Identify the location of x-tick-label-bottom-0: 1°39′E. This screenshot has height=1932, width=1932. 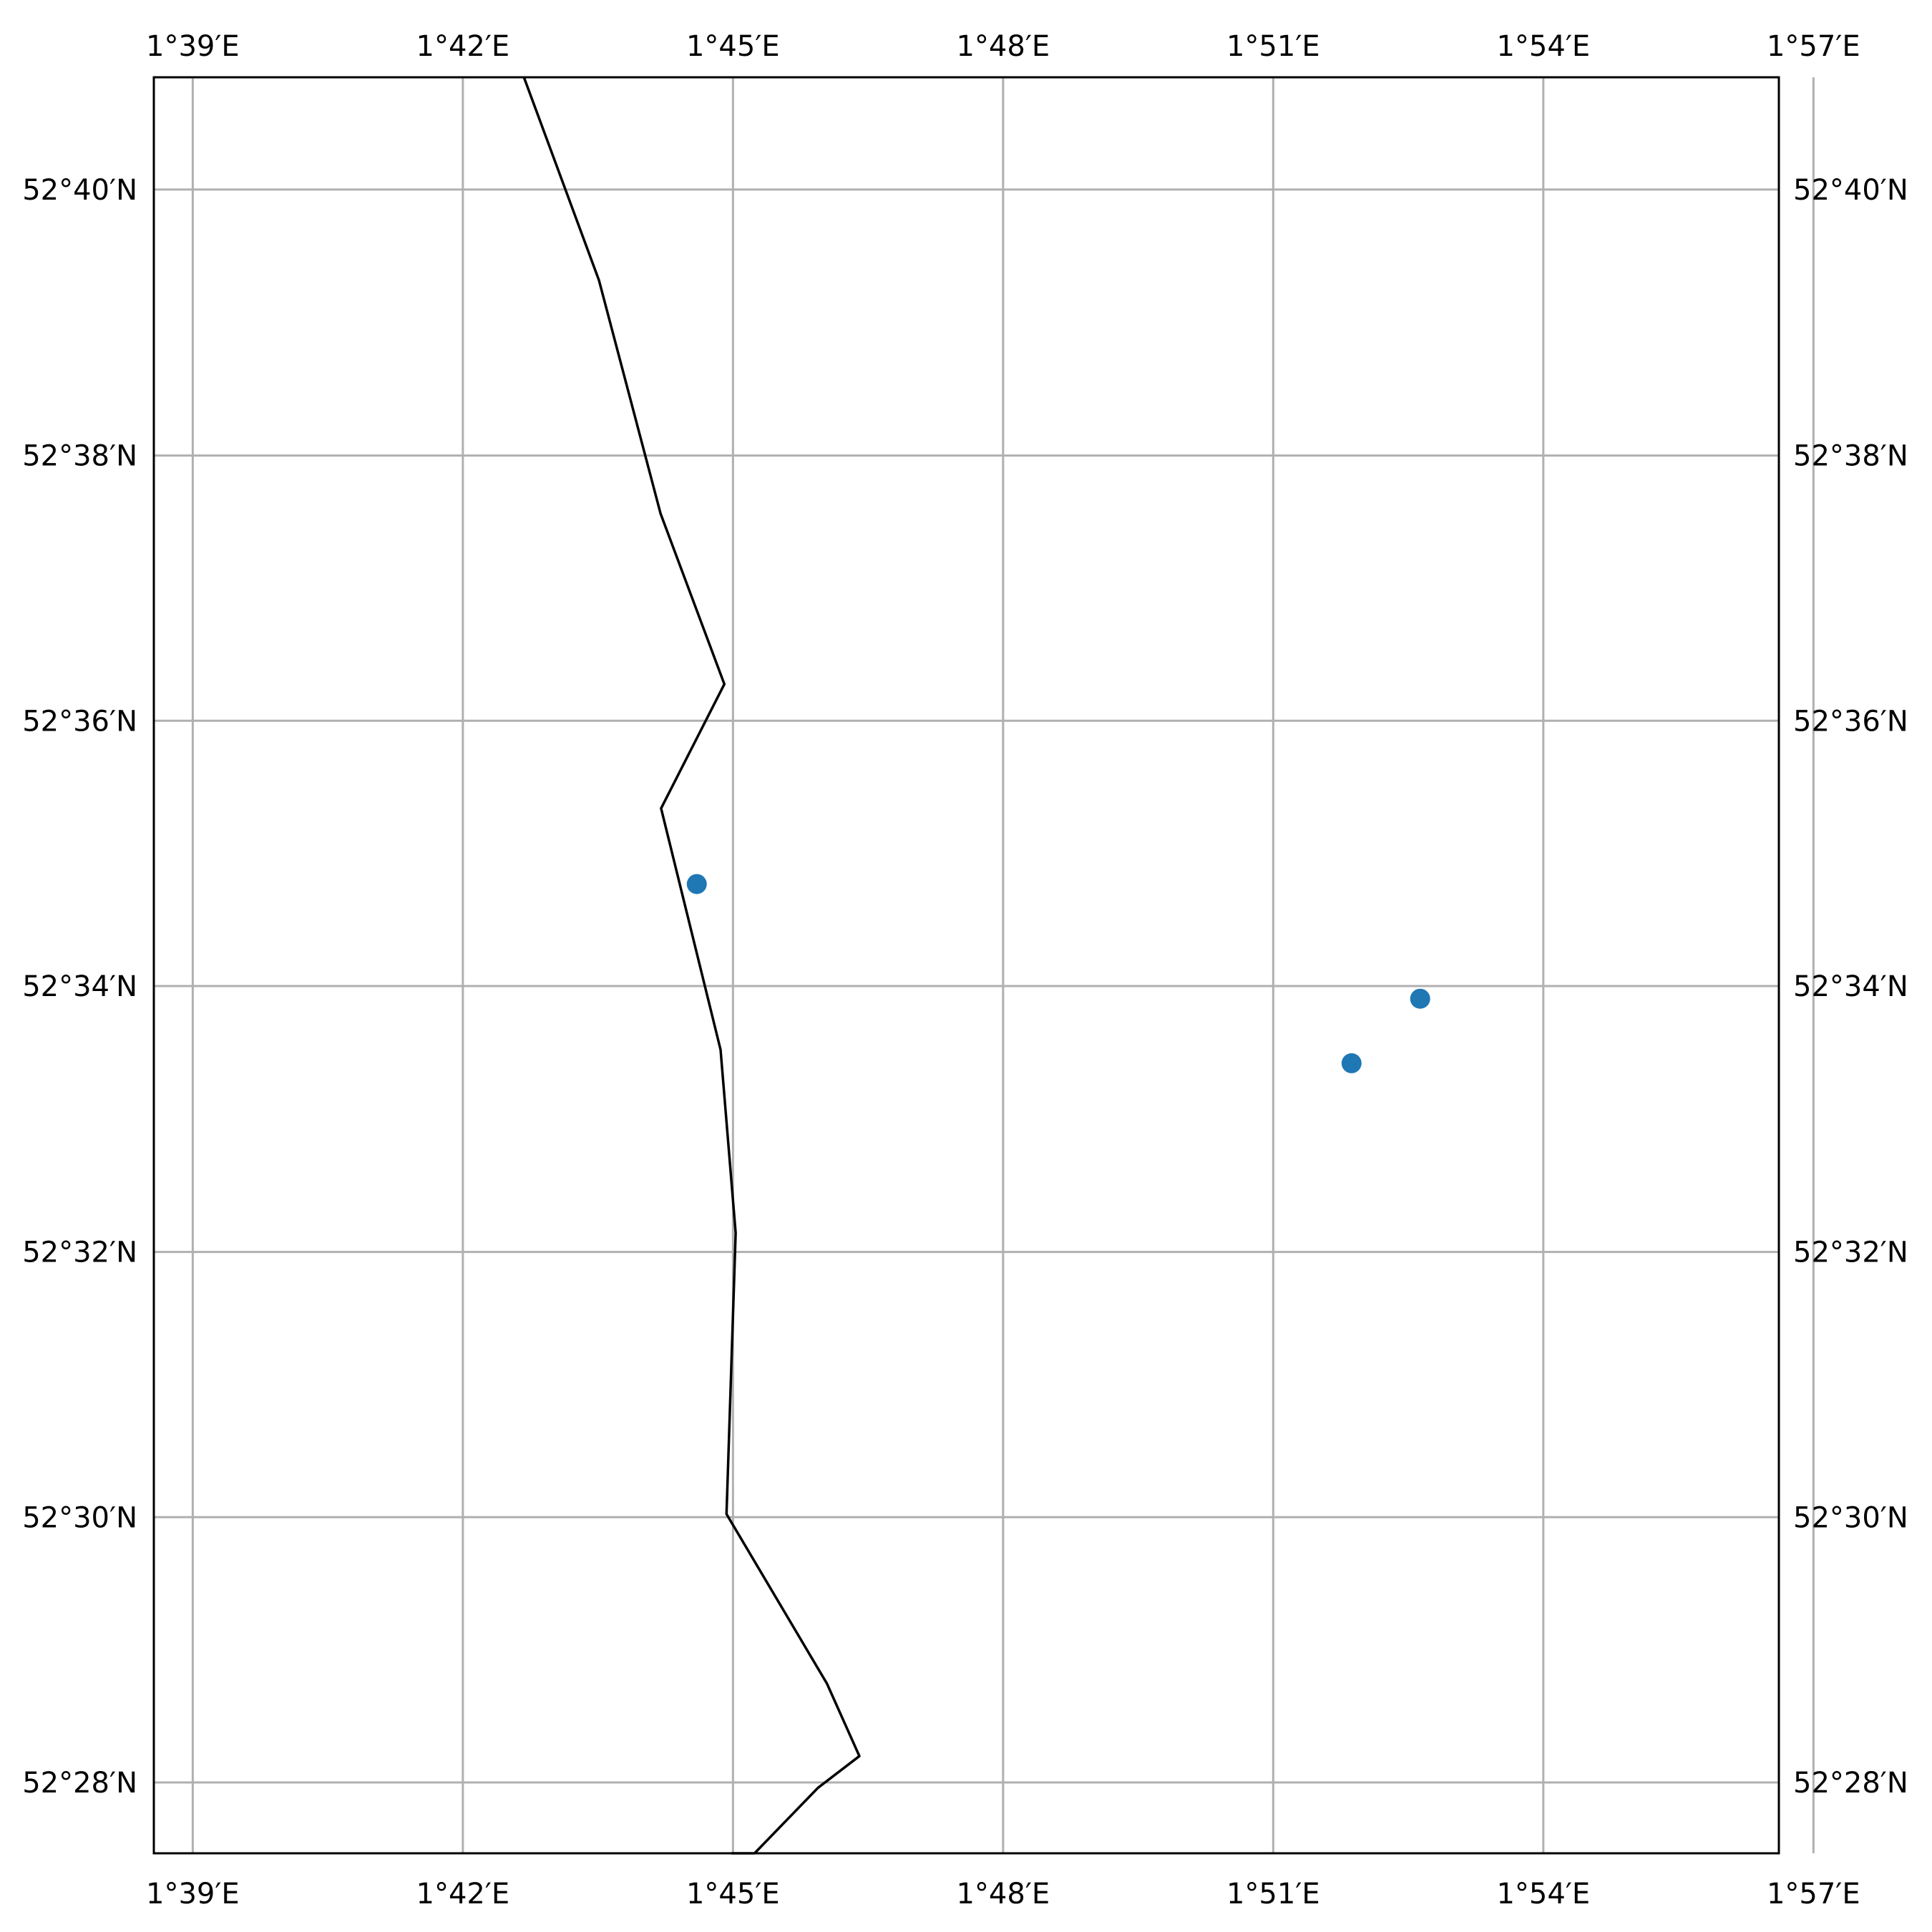
(193, 1894).